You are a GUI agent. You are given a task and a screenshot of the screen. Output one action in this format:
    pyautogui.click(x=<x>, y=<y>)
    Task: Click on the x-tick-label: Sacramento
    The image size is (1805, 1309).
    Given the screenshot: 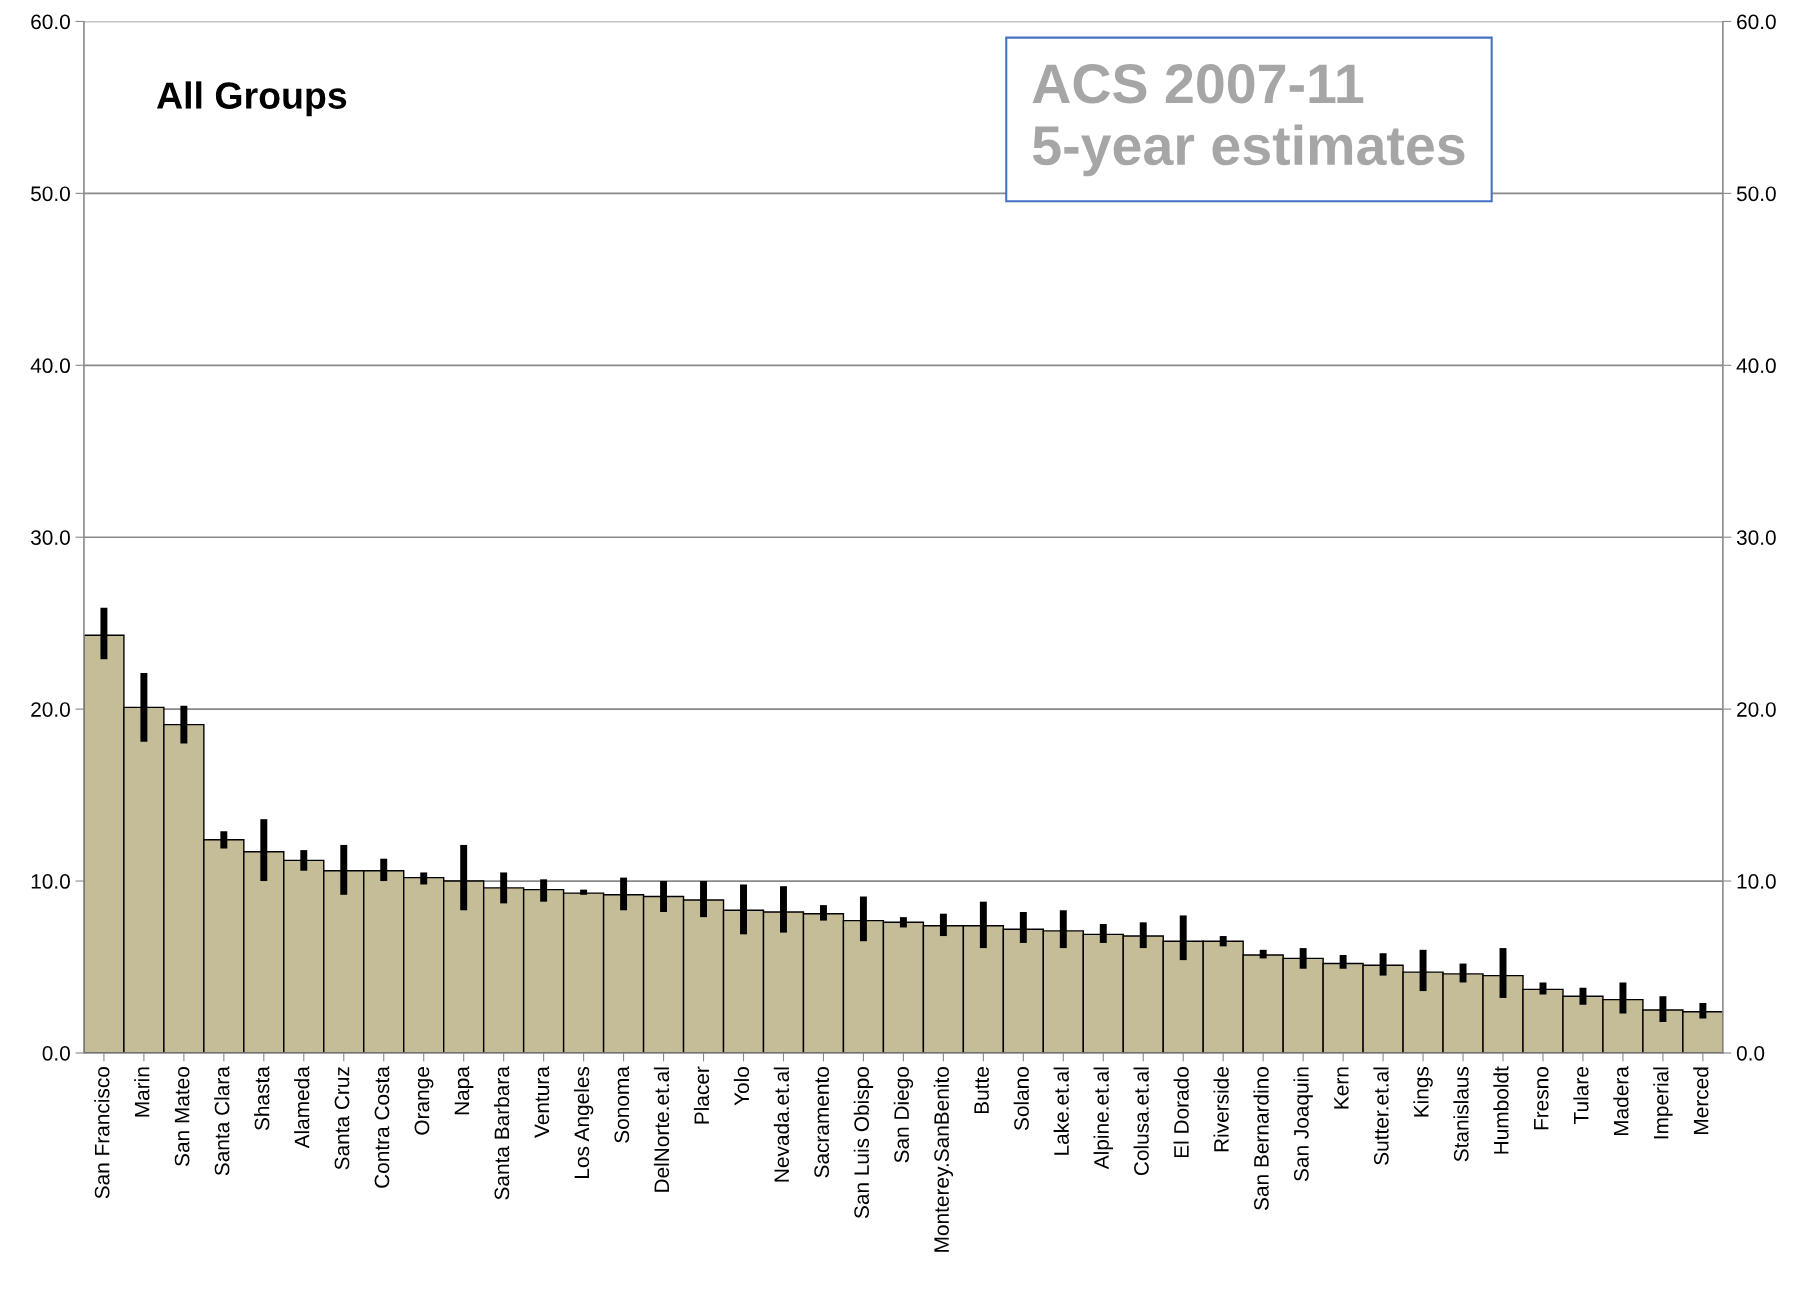 What is the action you would take?
    pyautogui.click(x=822, y=1122)
    